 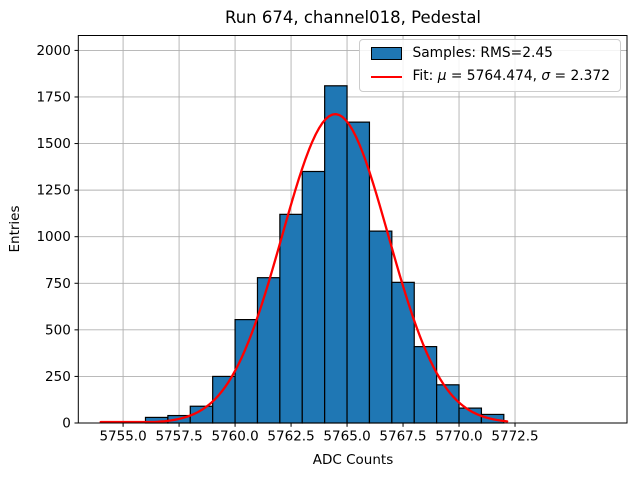 I want to click on x-tick-label: 5755.0, so click(x=122, y=437).